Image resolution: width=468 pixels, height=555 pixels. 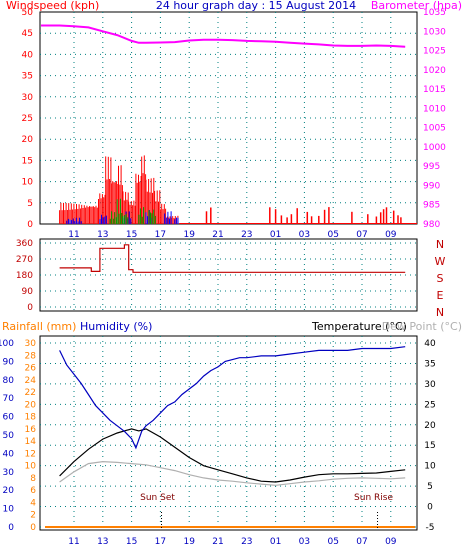 What do you see at coordinates (28, 292) in the screenshot?
I see `direction-tick-label: 90` at bounding box center [28, 292].